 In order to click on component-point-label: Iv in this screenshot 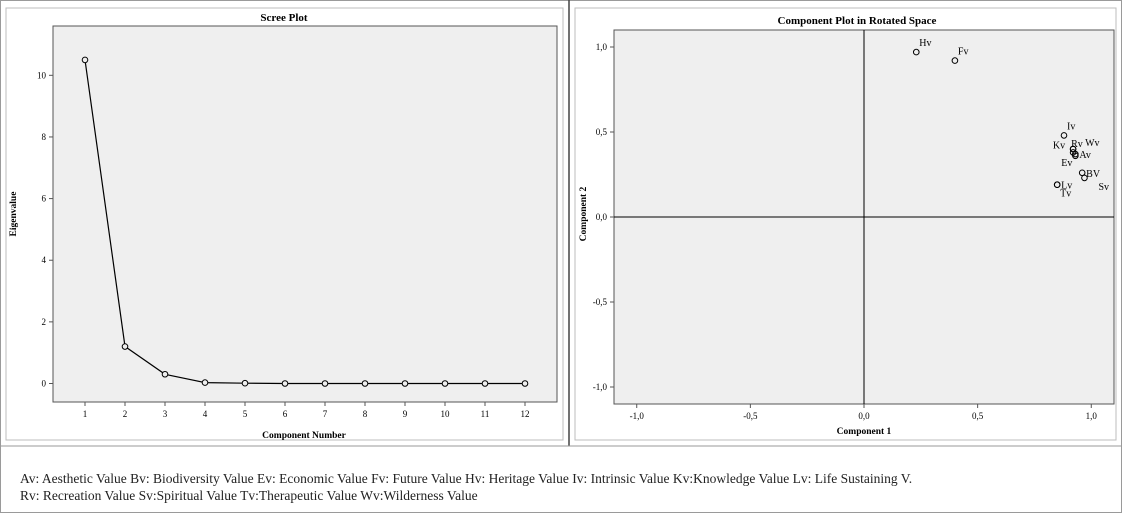, I will do `click(1071, 126)`.